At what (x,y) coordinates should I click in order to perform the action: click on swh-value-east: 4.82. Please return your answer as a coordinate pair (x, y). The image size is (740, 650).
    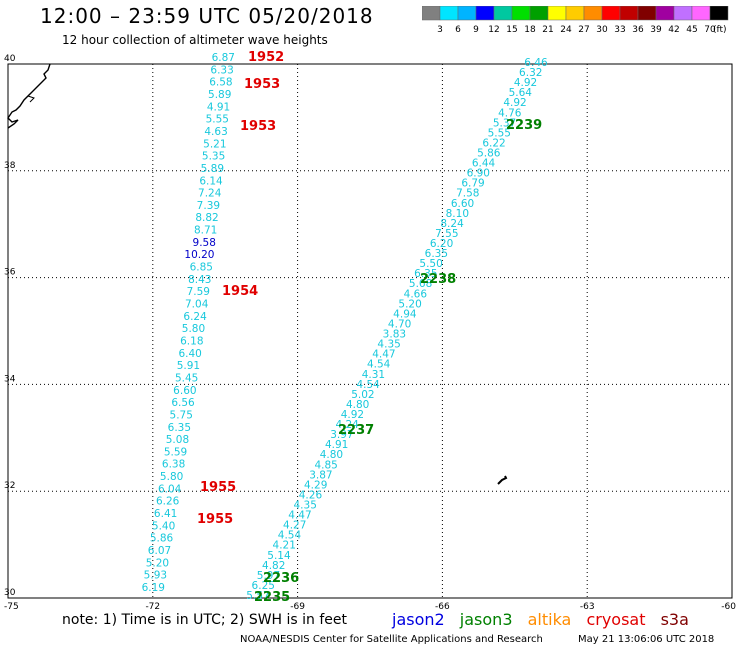
    Looking at the image, I should click on (273, 566).